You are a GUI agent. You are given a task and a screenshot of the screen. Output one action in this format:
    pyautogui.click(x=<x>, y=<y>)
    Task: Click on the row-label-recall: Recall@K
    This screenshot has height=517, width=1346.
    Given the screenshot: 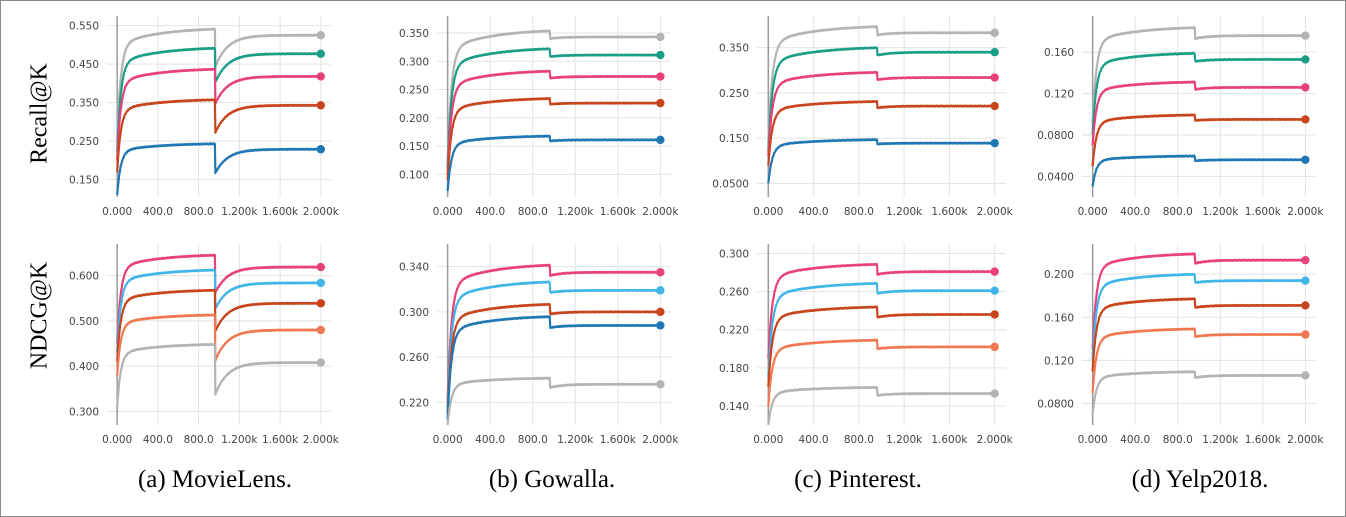 What is the action you would take?
    pyautogui.click(x=39, y=113)
    